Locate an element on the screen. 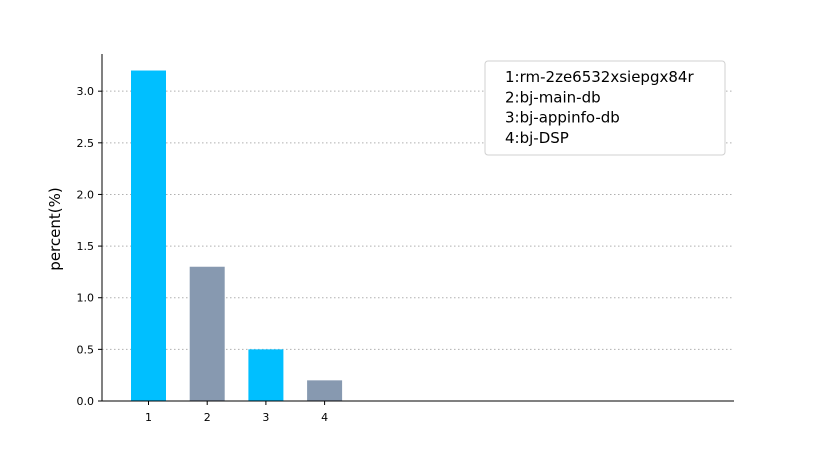 The image size is (816, 450). y-ticks: 0.0 0.5 1.0 1.5 2.0 2.5 3.0 is located at coordinates (89, 246).